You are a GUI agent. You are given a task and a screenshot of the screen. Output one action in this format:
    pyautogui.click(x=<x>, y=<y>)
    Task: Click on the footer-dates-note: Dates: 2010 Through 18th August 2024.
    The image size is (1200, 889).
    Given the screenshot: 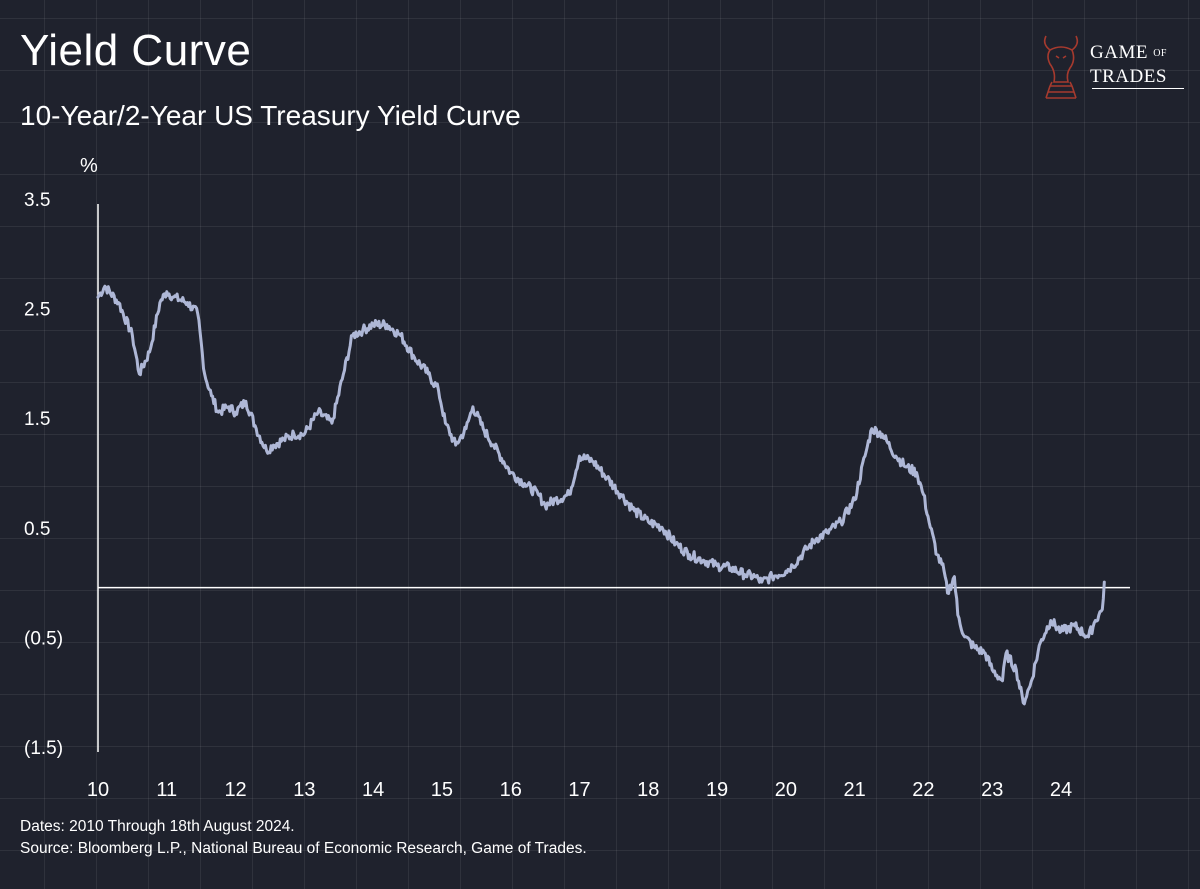 What is the action you would take?
    pyautogui.click(x=157, y=826)
    